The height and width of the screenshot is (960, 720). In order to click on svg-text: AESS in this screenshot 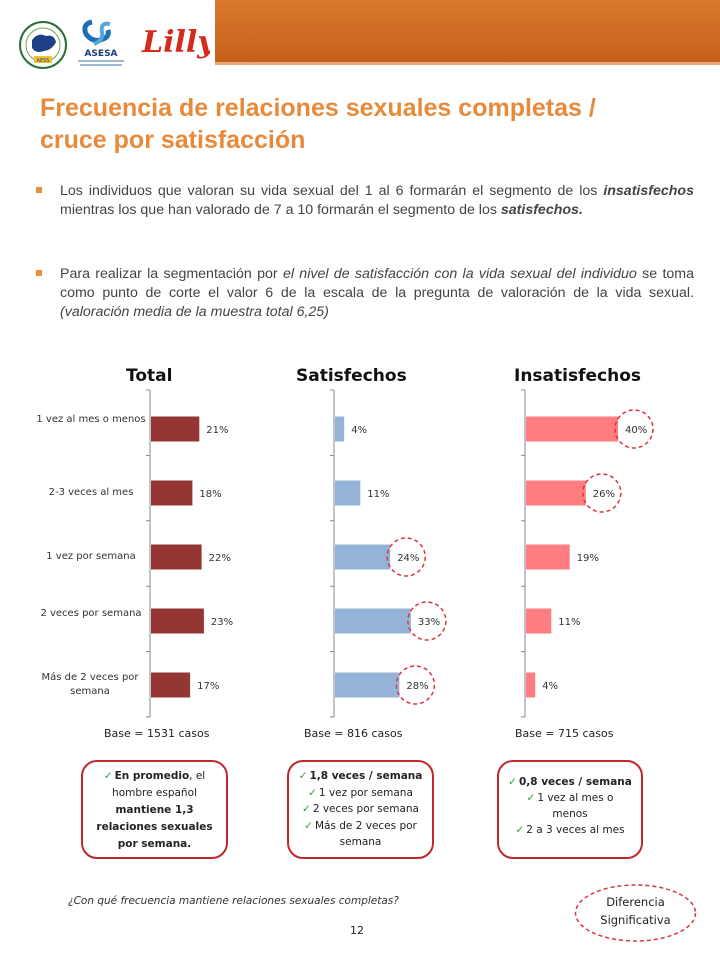, I will do `click(43, 61)`.